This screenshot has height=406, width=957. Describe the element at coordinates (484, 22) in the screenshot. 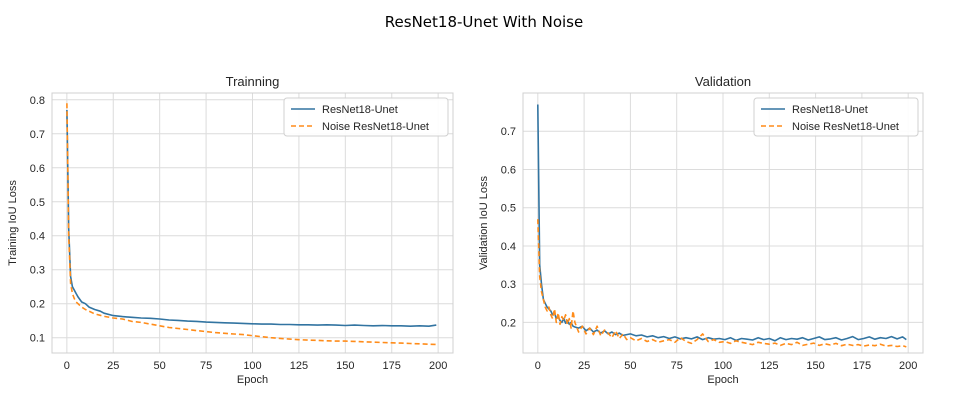

I see `figure-title: ResNet18-Unet With Noise` at that location.